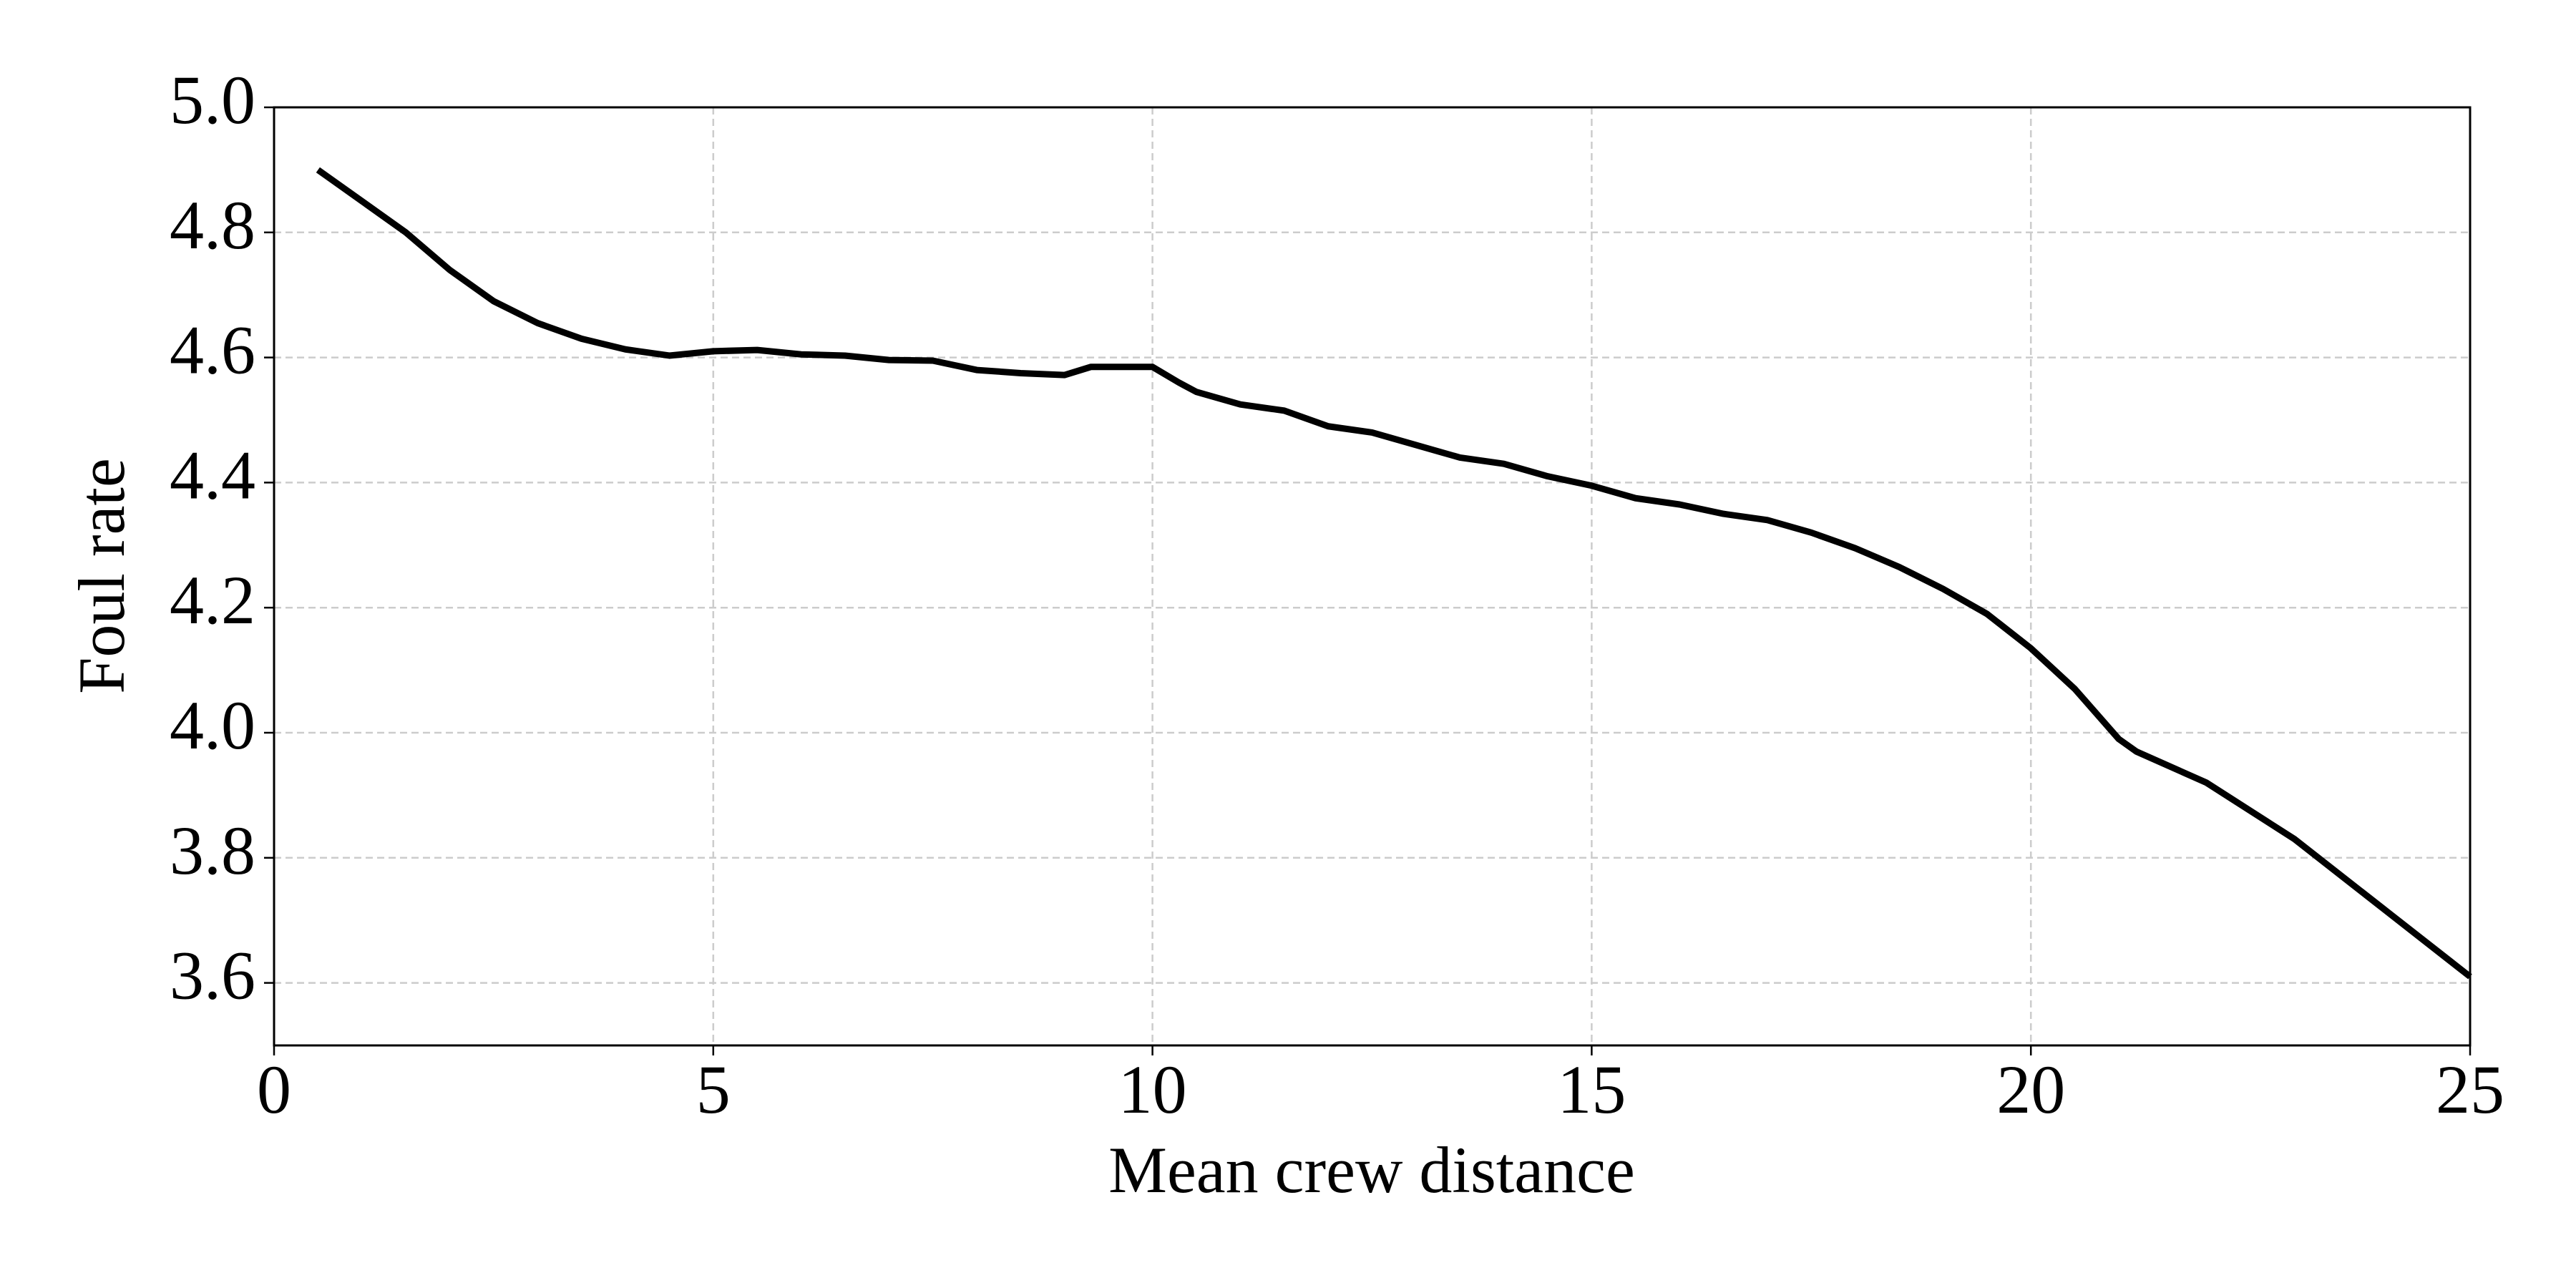 Image resolution: width=2576 pixels, height=1288 pixels. I want to click on x-tick-label: 20, so click(2030, 1089).